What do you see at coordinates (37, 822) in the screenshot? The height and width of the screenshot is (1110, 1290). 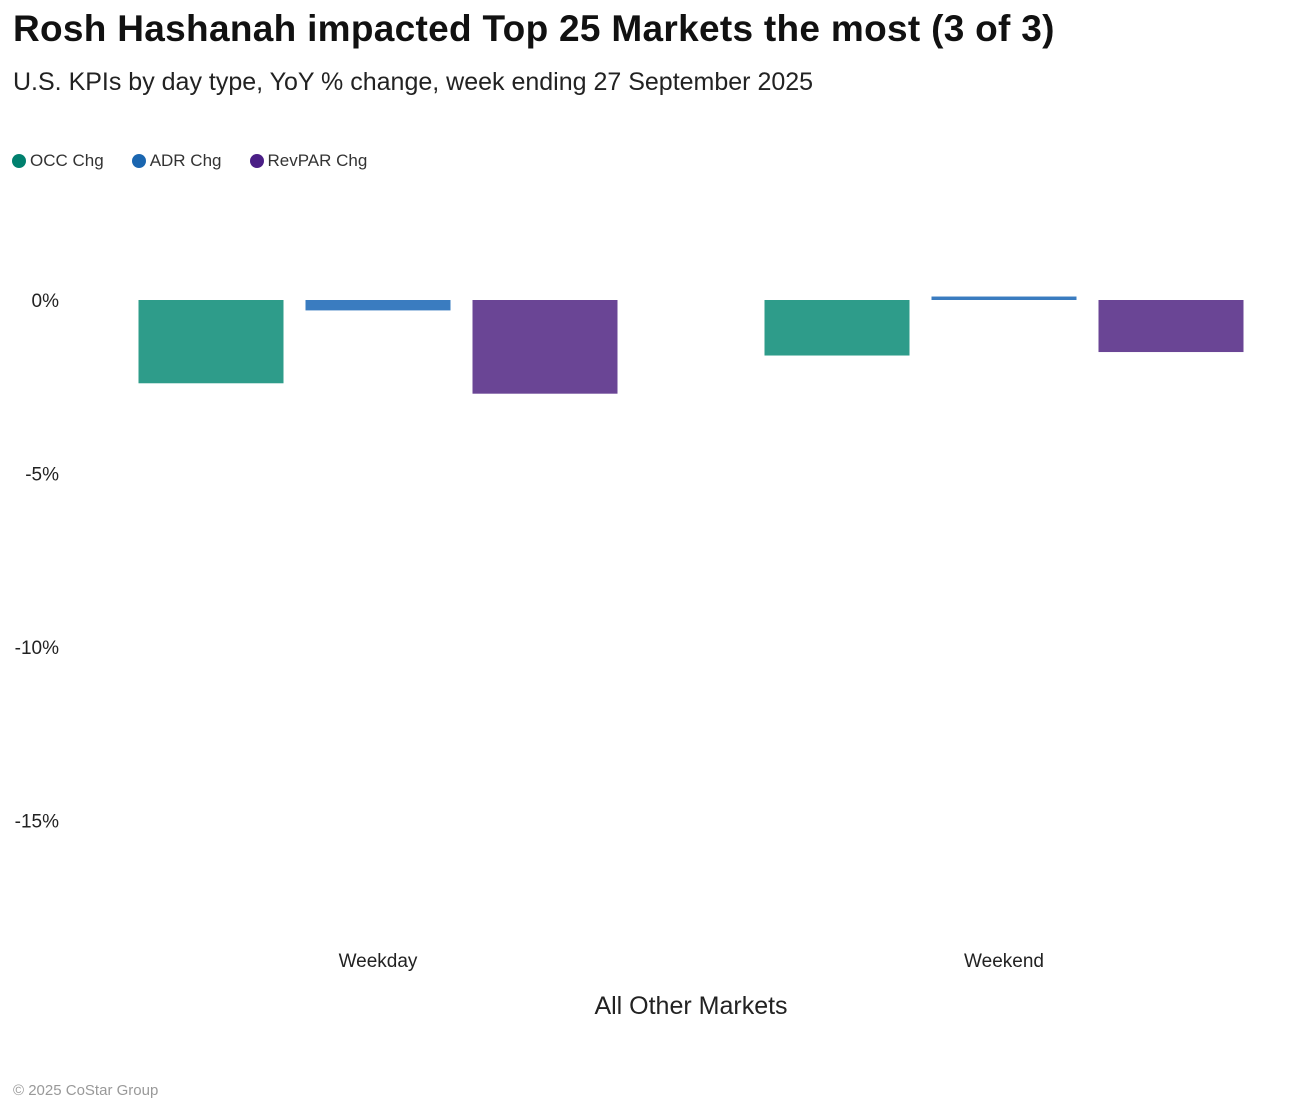 I see `y-tick-label: -15%` at bounding box center [37, 822].